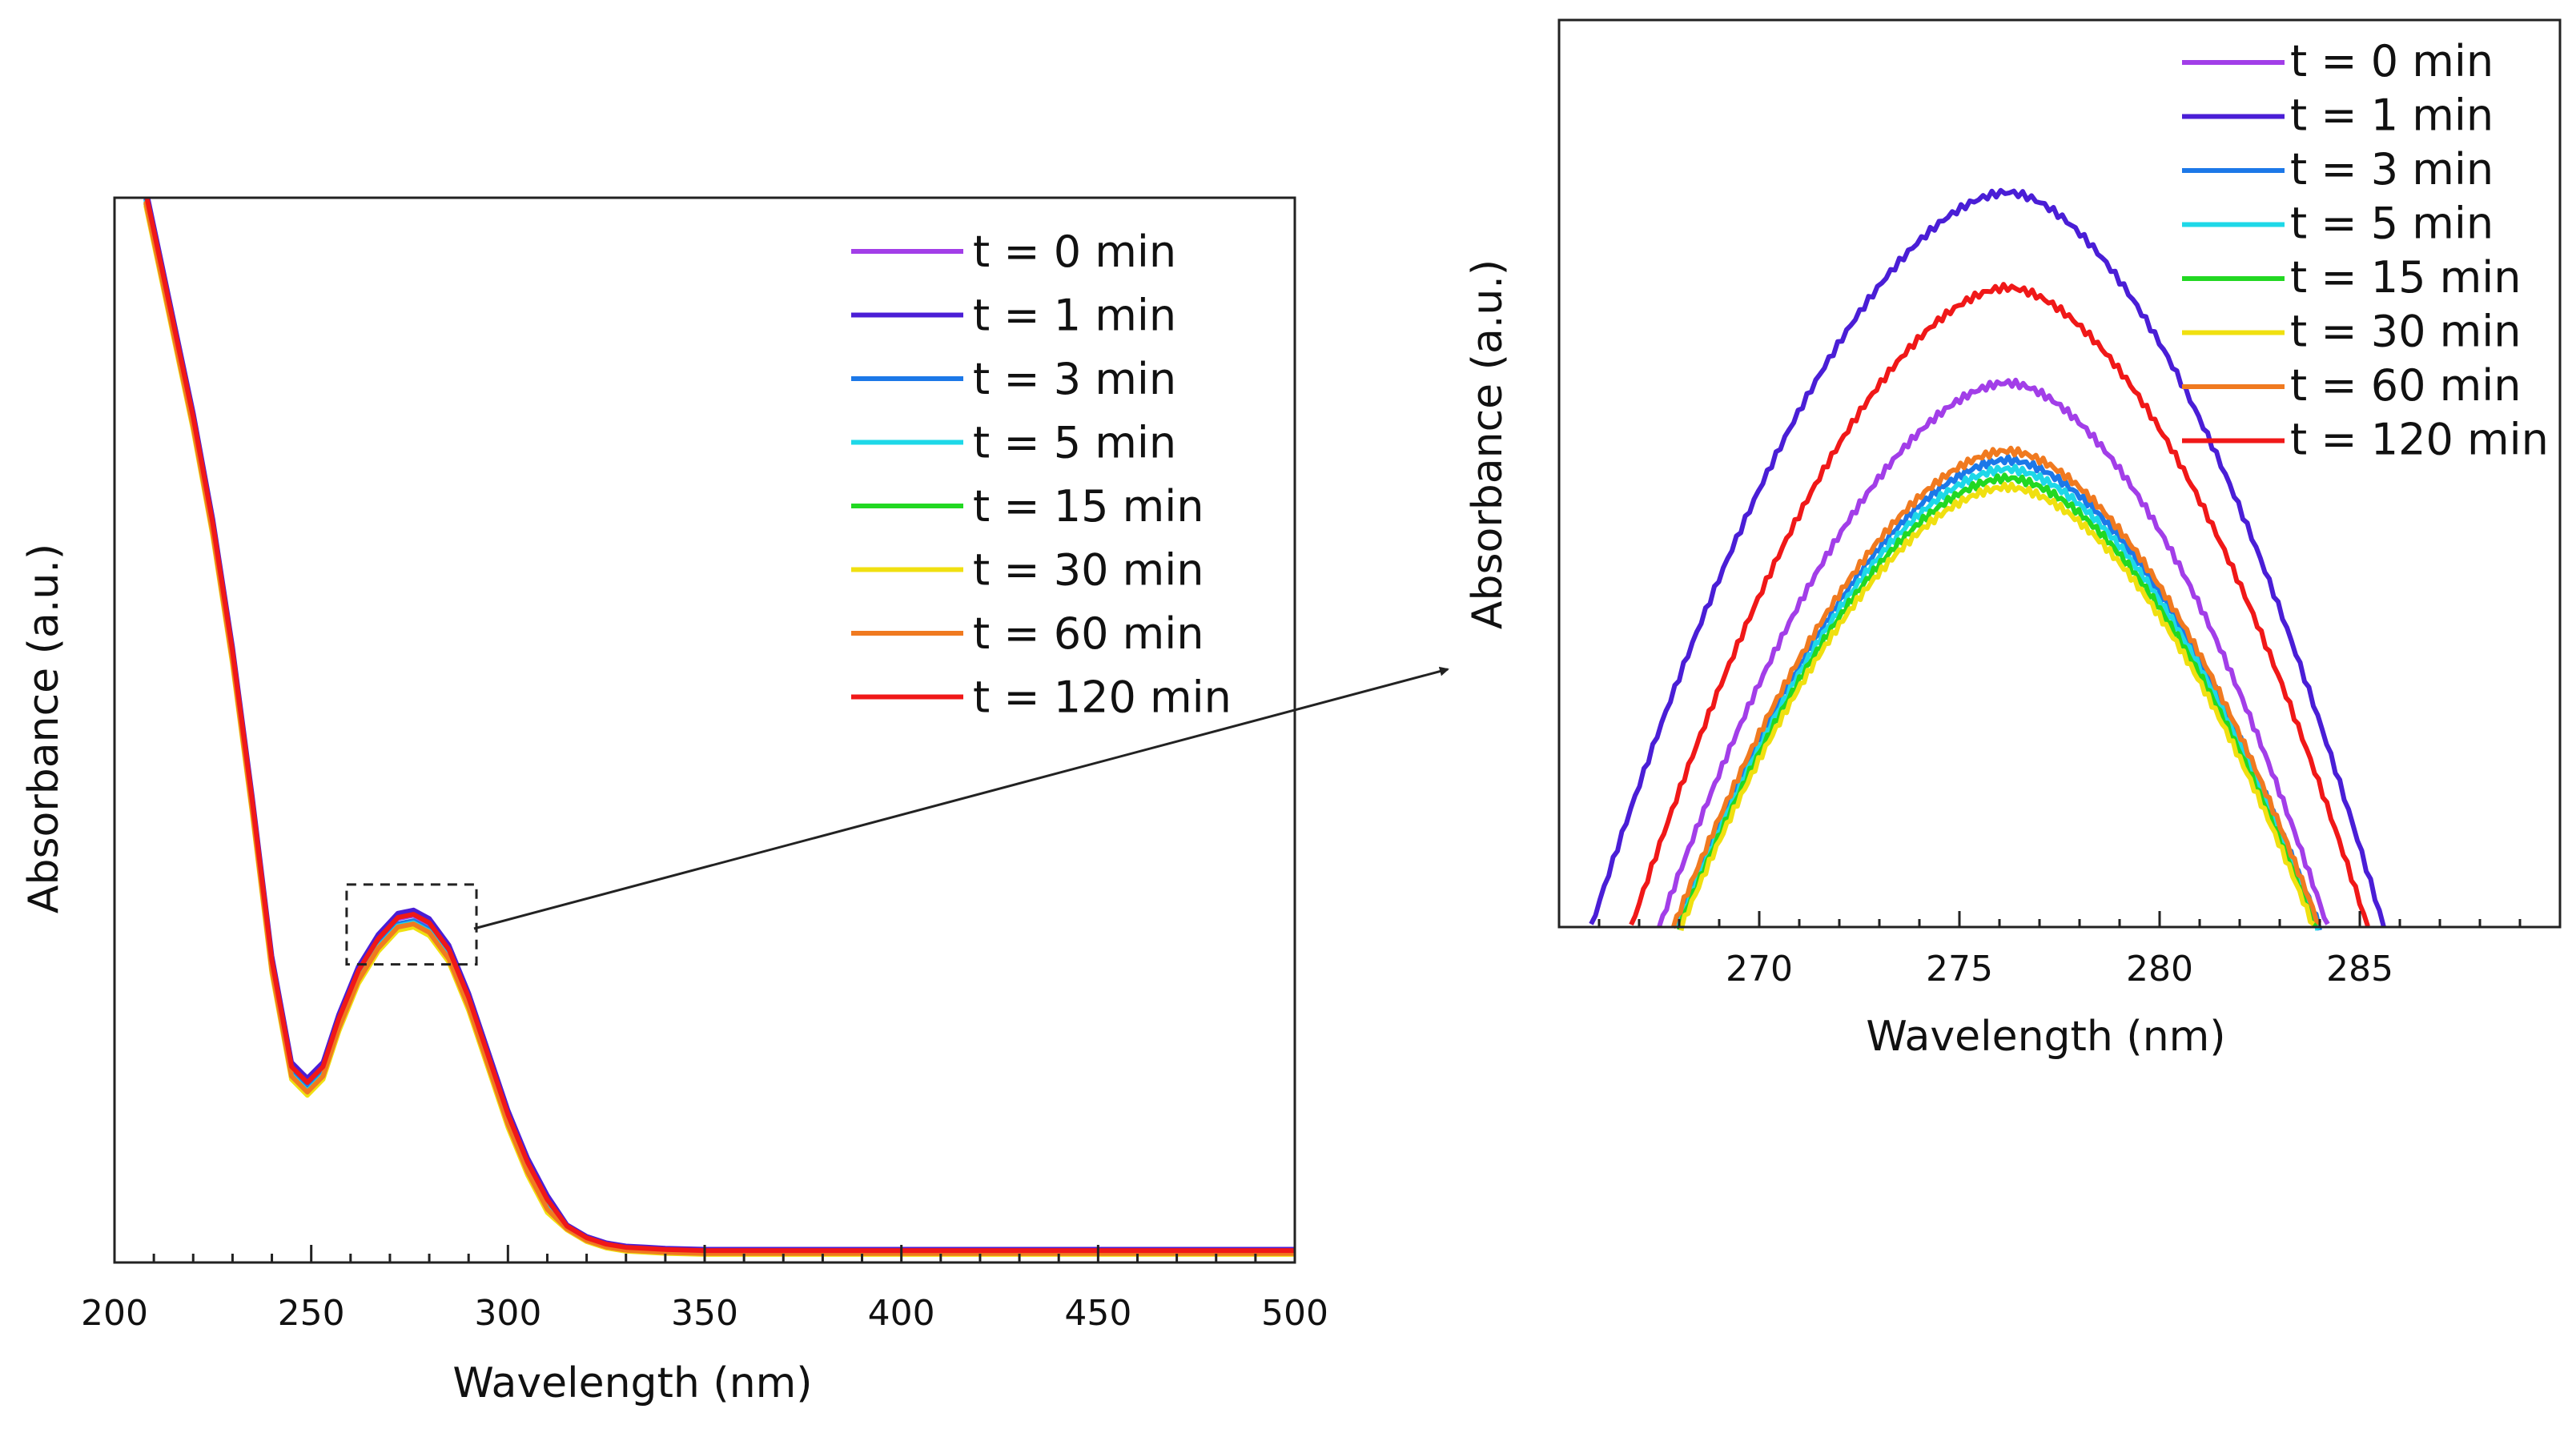  Describe the element at coordinates (114, 1313) in the screenshot. I see `main-x-tick-label: 200` at that location.